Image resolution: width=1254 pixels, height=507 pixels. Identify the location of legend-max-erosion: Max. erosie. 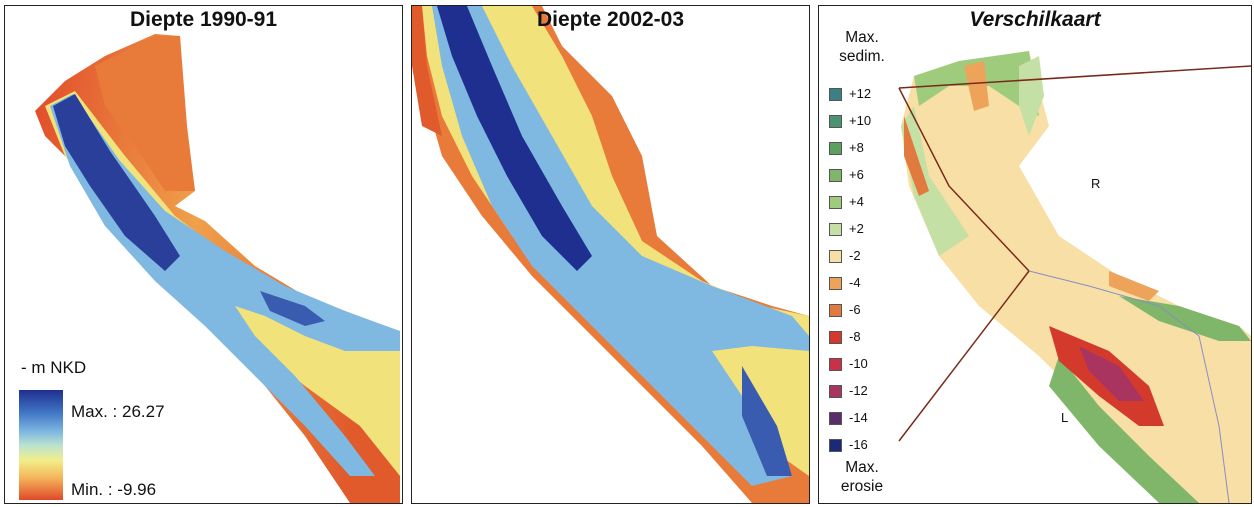
(862, 477).